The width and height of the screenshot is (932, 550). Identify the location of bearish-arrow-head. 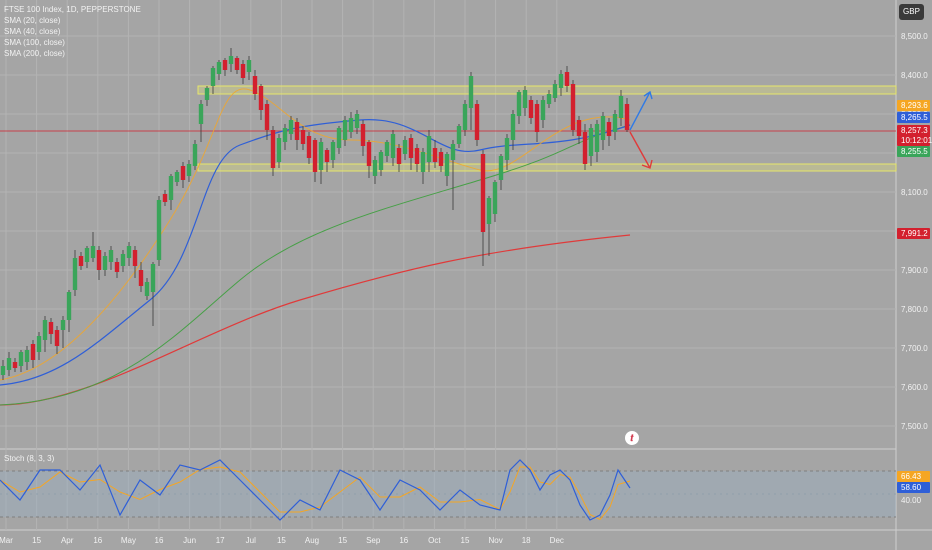
(647, 164).